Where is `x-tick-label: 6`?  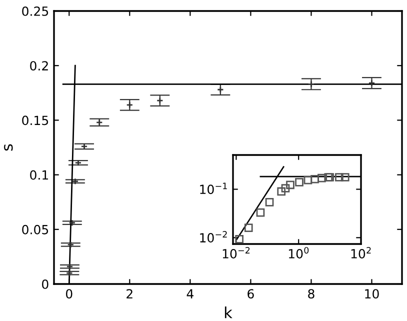
x-tick-label: 6 is located at coordinates (251, 294).